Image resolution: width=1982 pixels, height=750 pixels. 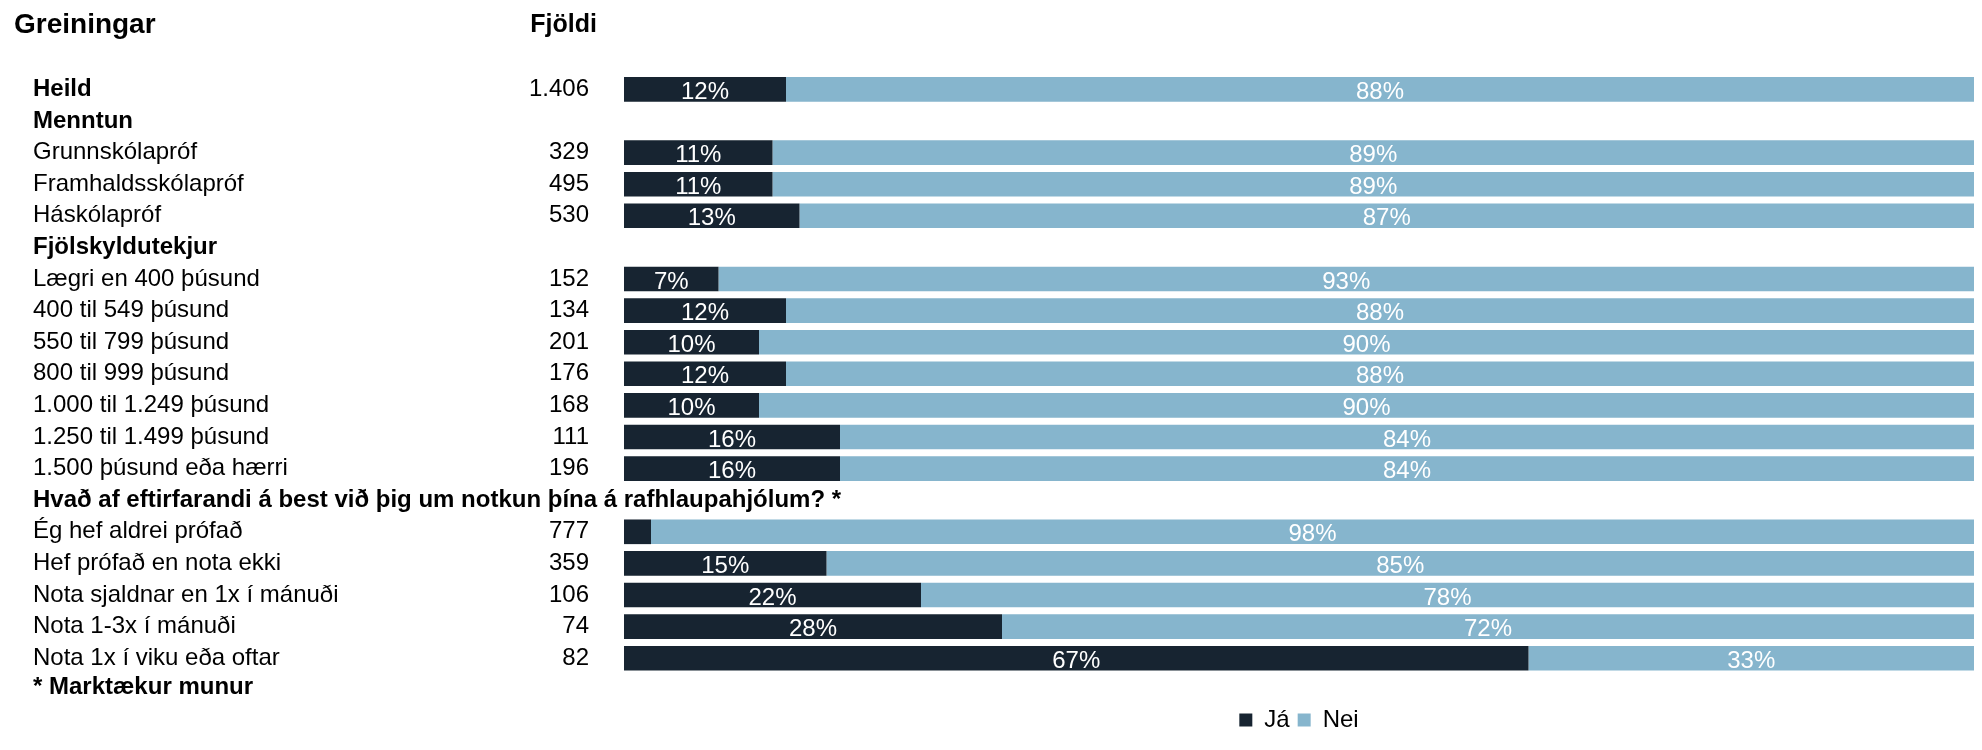 I want to click on data-label: 87%, so click(x=1386, y=217).